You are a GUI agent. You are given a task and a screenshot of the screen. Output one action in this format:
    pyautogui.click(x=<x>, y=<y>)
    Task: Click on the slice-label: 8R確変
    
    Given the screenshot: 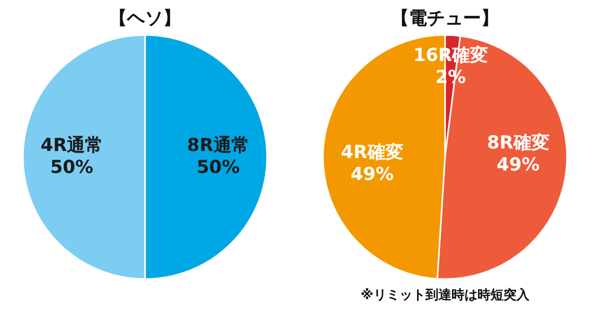 What is the action you would take?
    pyautogui.click(x=518, y=143)
    